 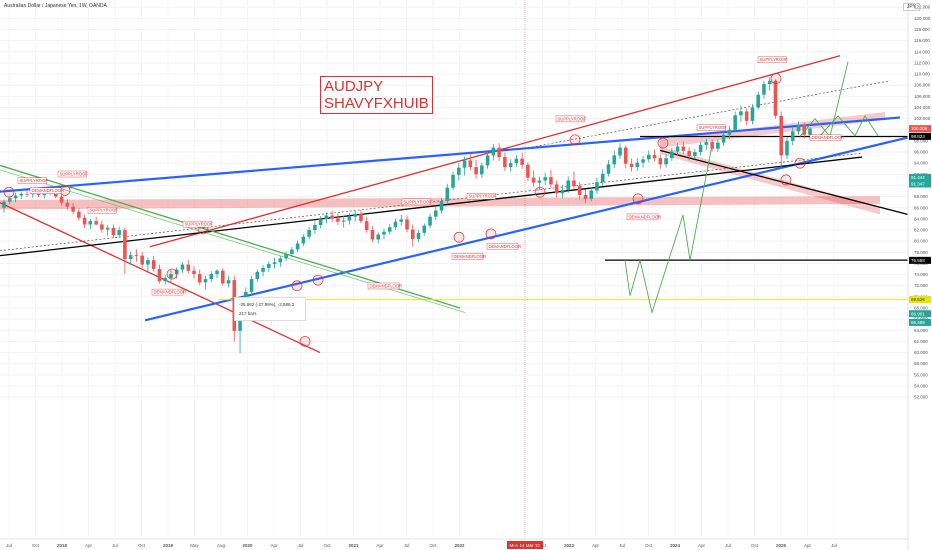 What do you see at coordinates (781, 545) in the screenshot?
I see `x-tick-label: 2025` at bounding box center [781, 545].